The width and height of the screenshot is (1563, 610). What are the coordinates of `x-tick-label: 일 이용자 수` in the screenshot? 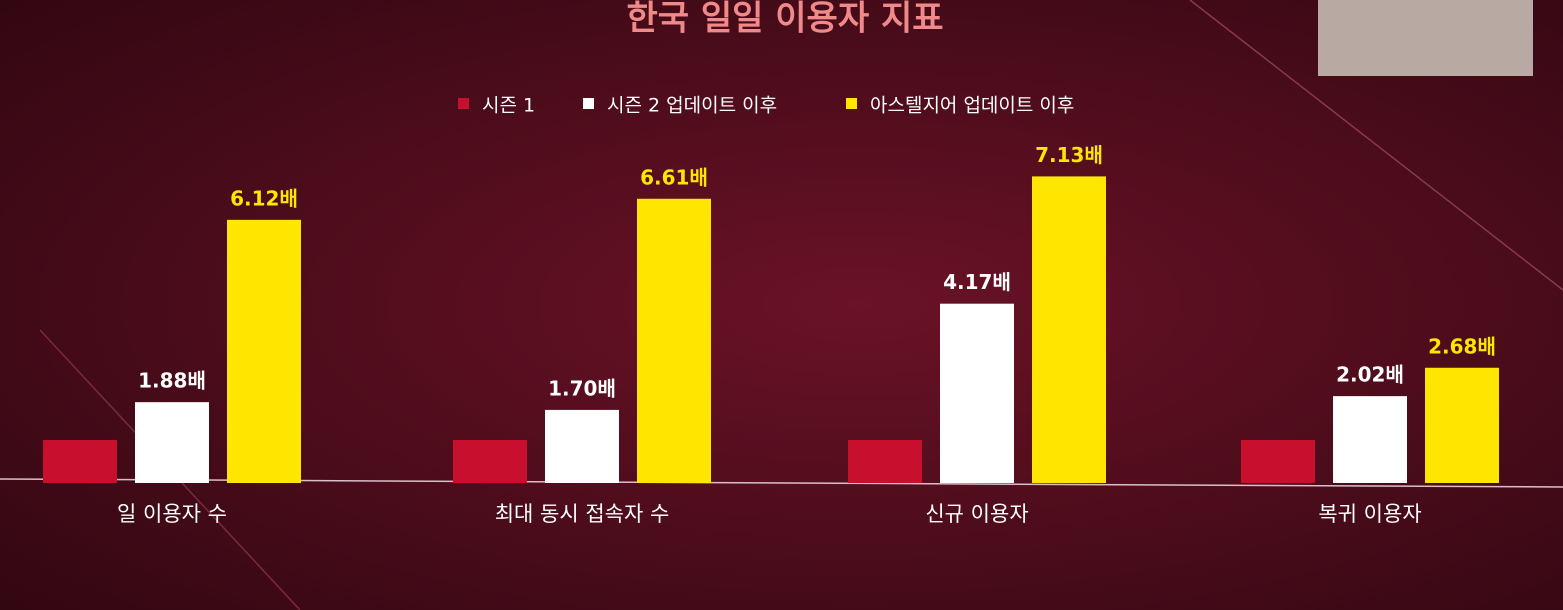 It's located at (172, 514).